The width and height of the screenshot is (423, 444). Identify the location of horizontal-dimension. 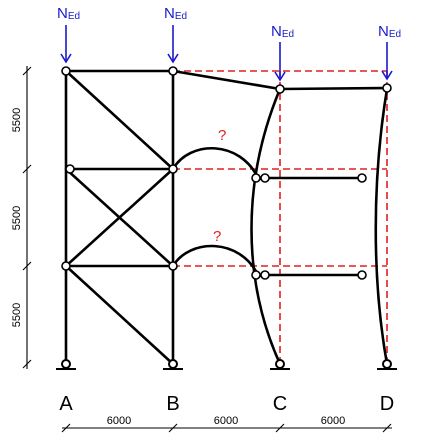
(226, 428).